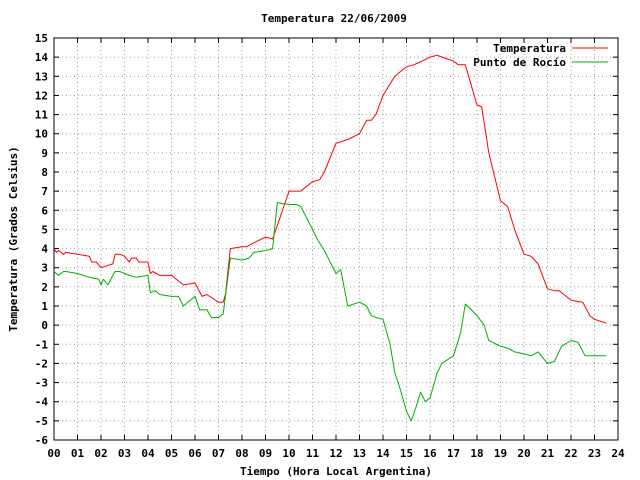 The width and height of the screenshot is (640, 480). Describe the element at coordinates (383, 453) in the screenshot. I see `x-tick-label: 14` at that location.